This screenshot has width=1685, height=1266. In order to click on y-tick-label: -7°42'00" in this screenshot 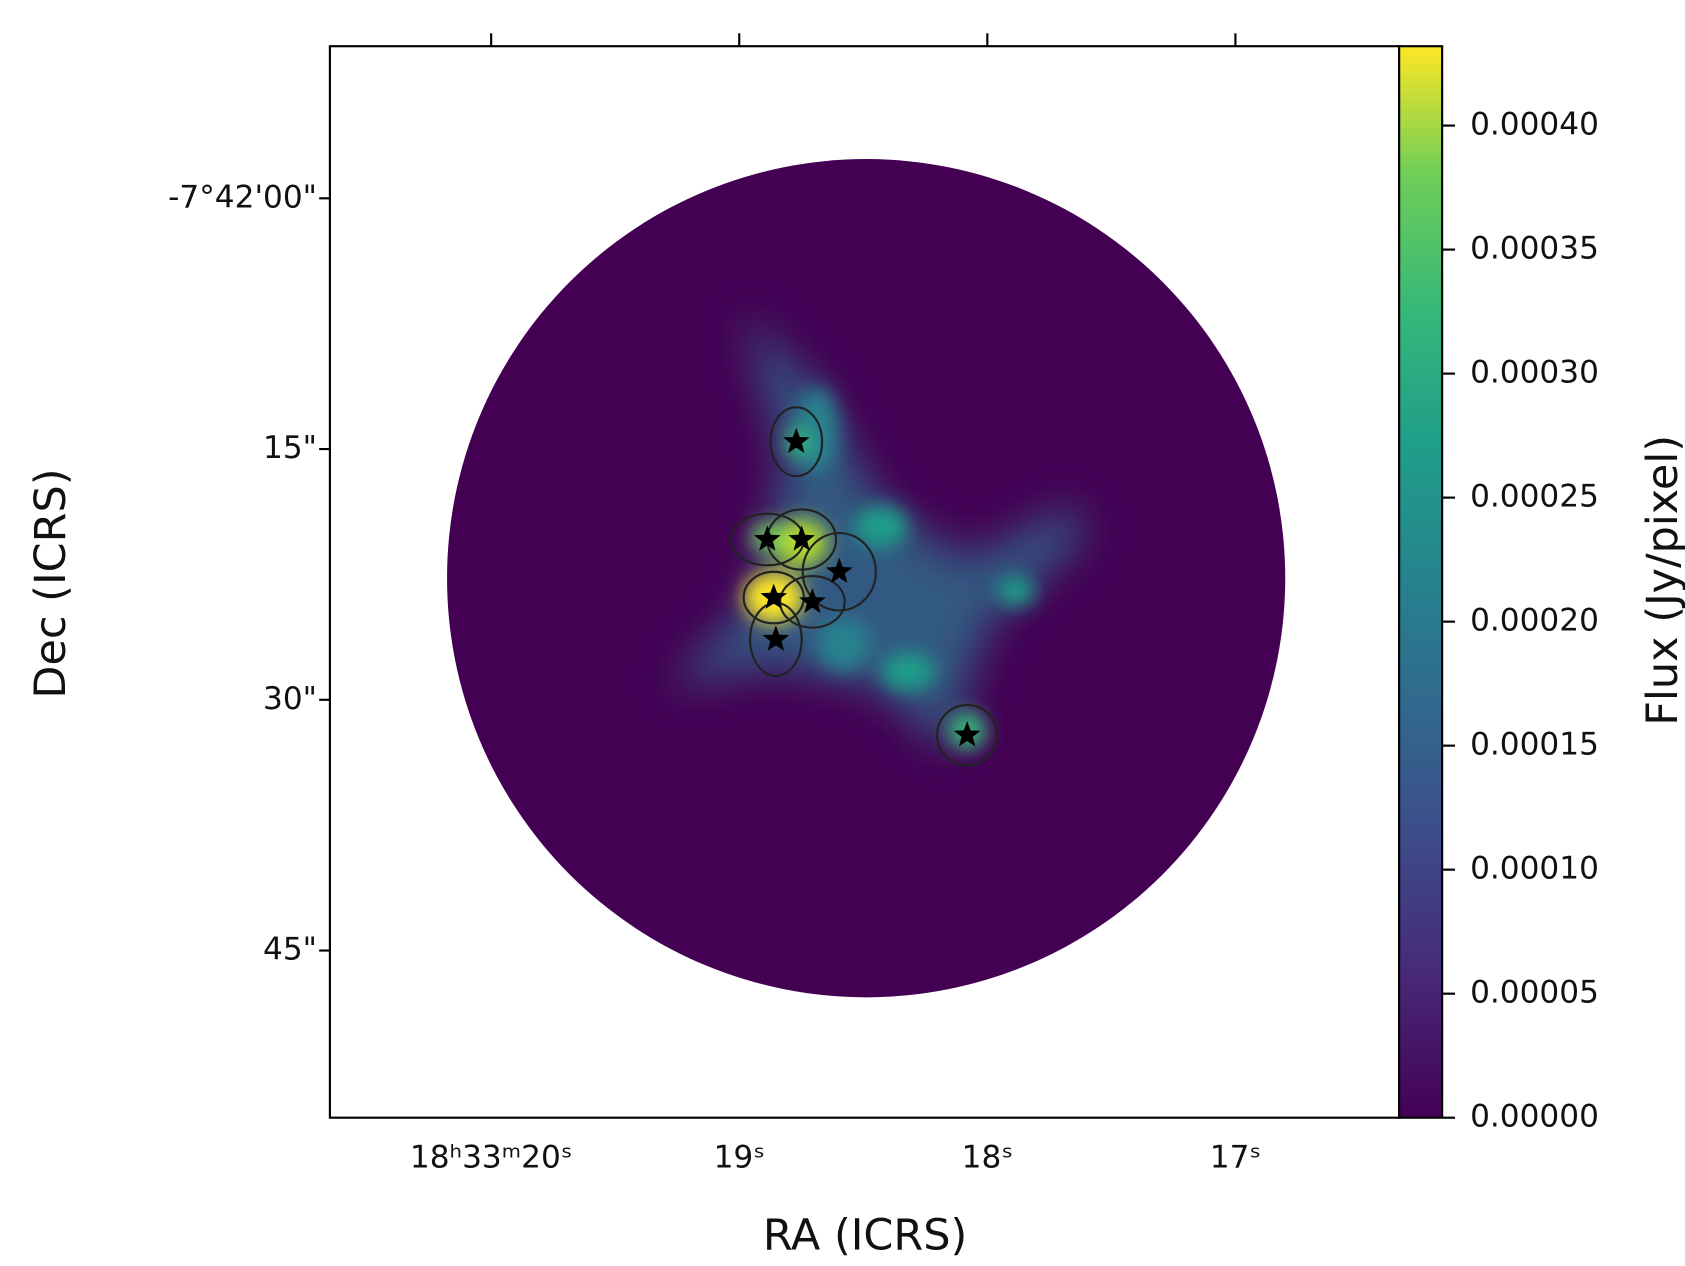, I will do `click(242, 197)`.